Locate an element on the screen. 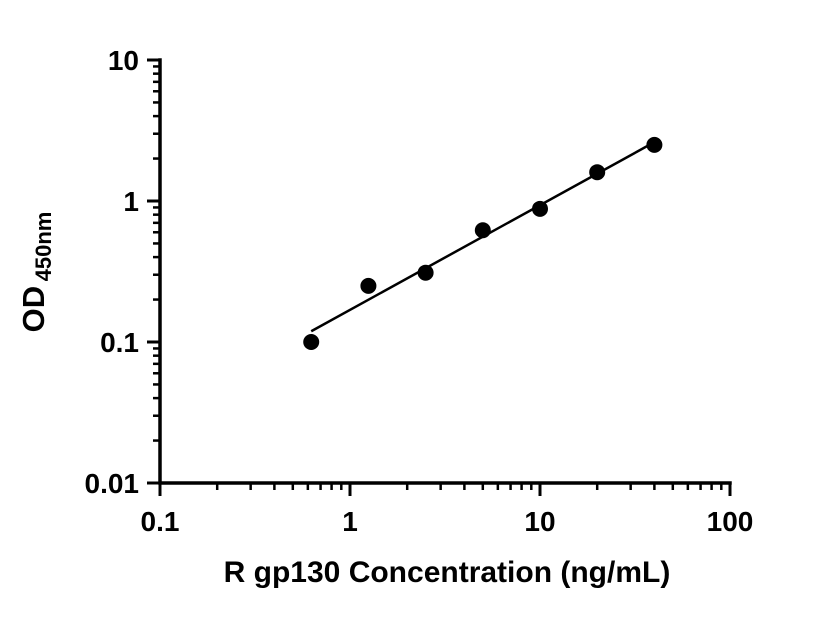  x-tick-label: 100 is located at coordinates (730, 521).